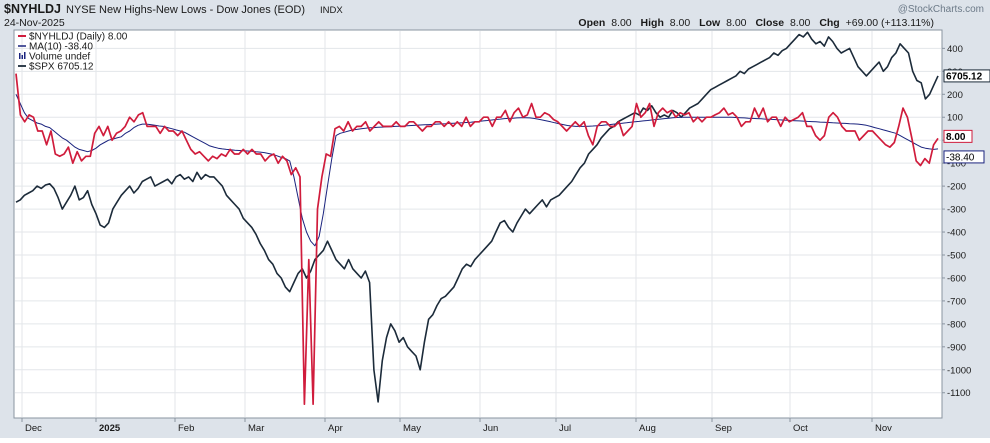 The image size is (990, 443). I want to click on x-tick-label: Sep, so click(723, 428).